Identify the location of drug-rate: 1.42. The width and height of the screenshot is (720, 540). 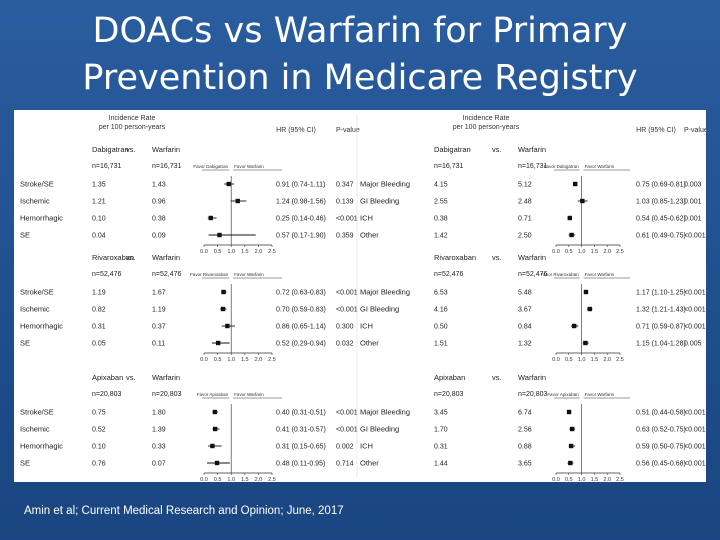
(441, 236).